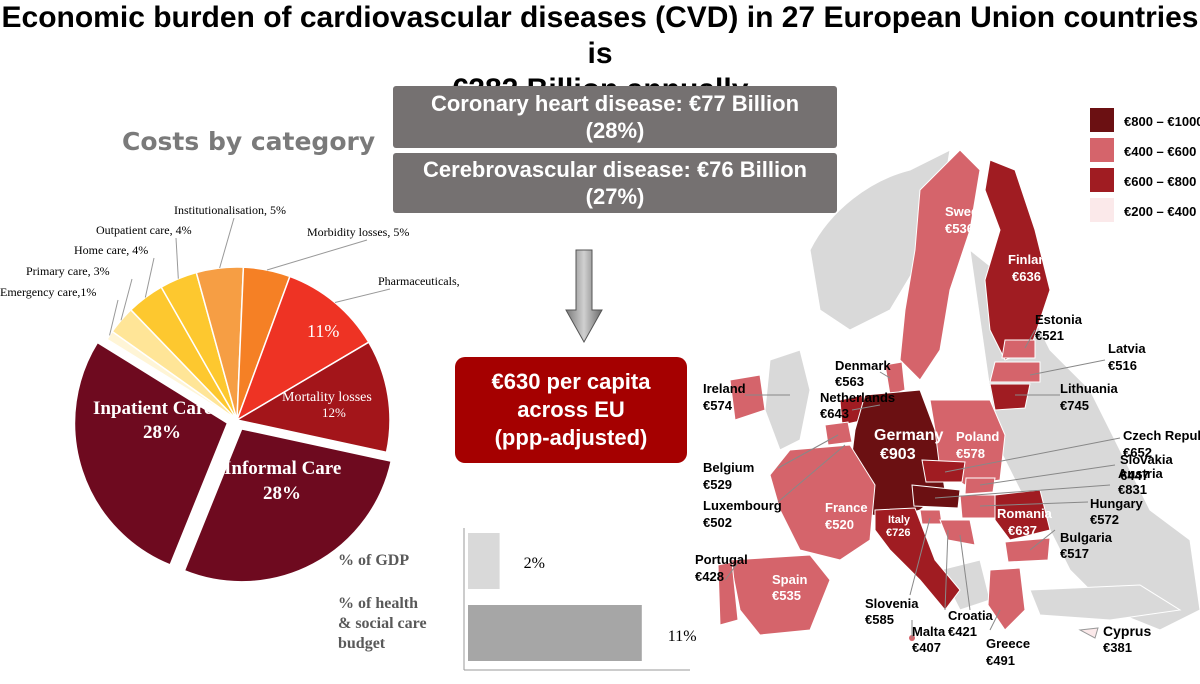 This screenshot has height=684, width=1200. What do you see at coordinates (1162, 121) in the screenshot?
I see `legend-label-1: €800 – €1000` at bounding box center [1162, 121].